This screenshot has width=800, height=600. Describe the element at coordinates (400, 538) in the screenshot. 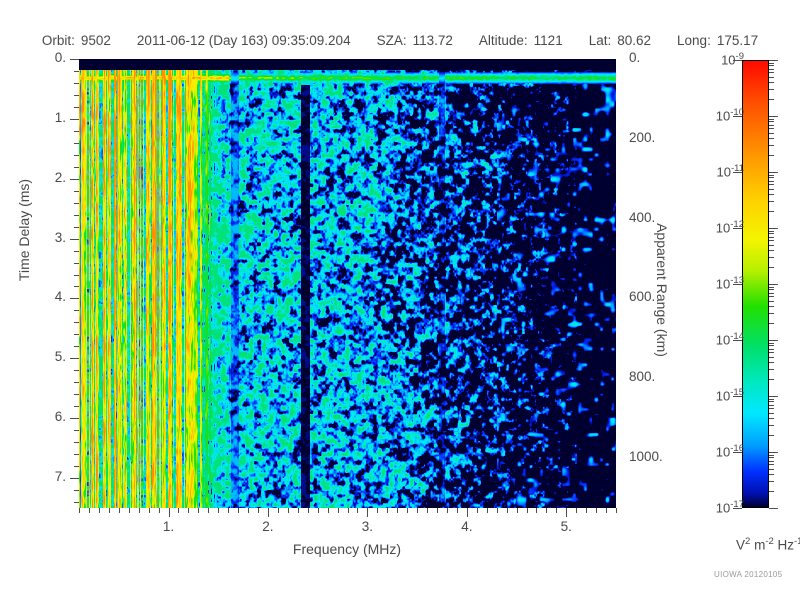

I see `frequency-axis` at that location.